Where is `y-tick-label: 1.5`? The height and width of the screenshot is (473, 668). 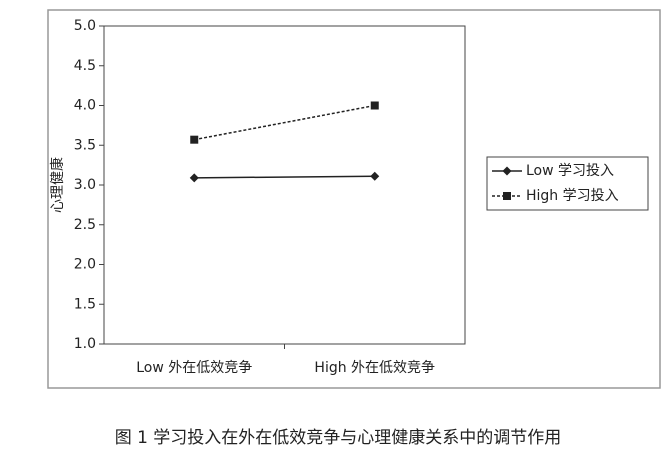
y-tick-label: 1.5 is located at coordinates (85, 304).